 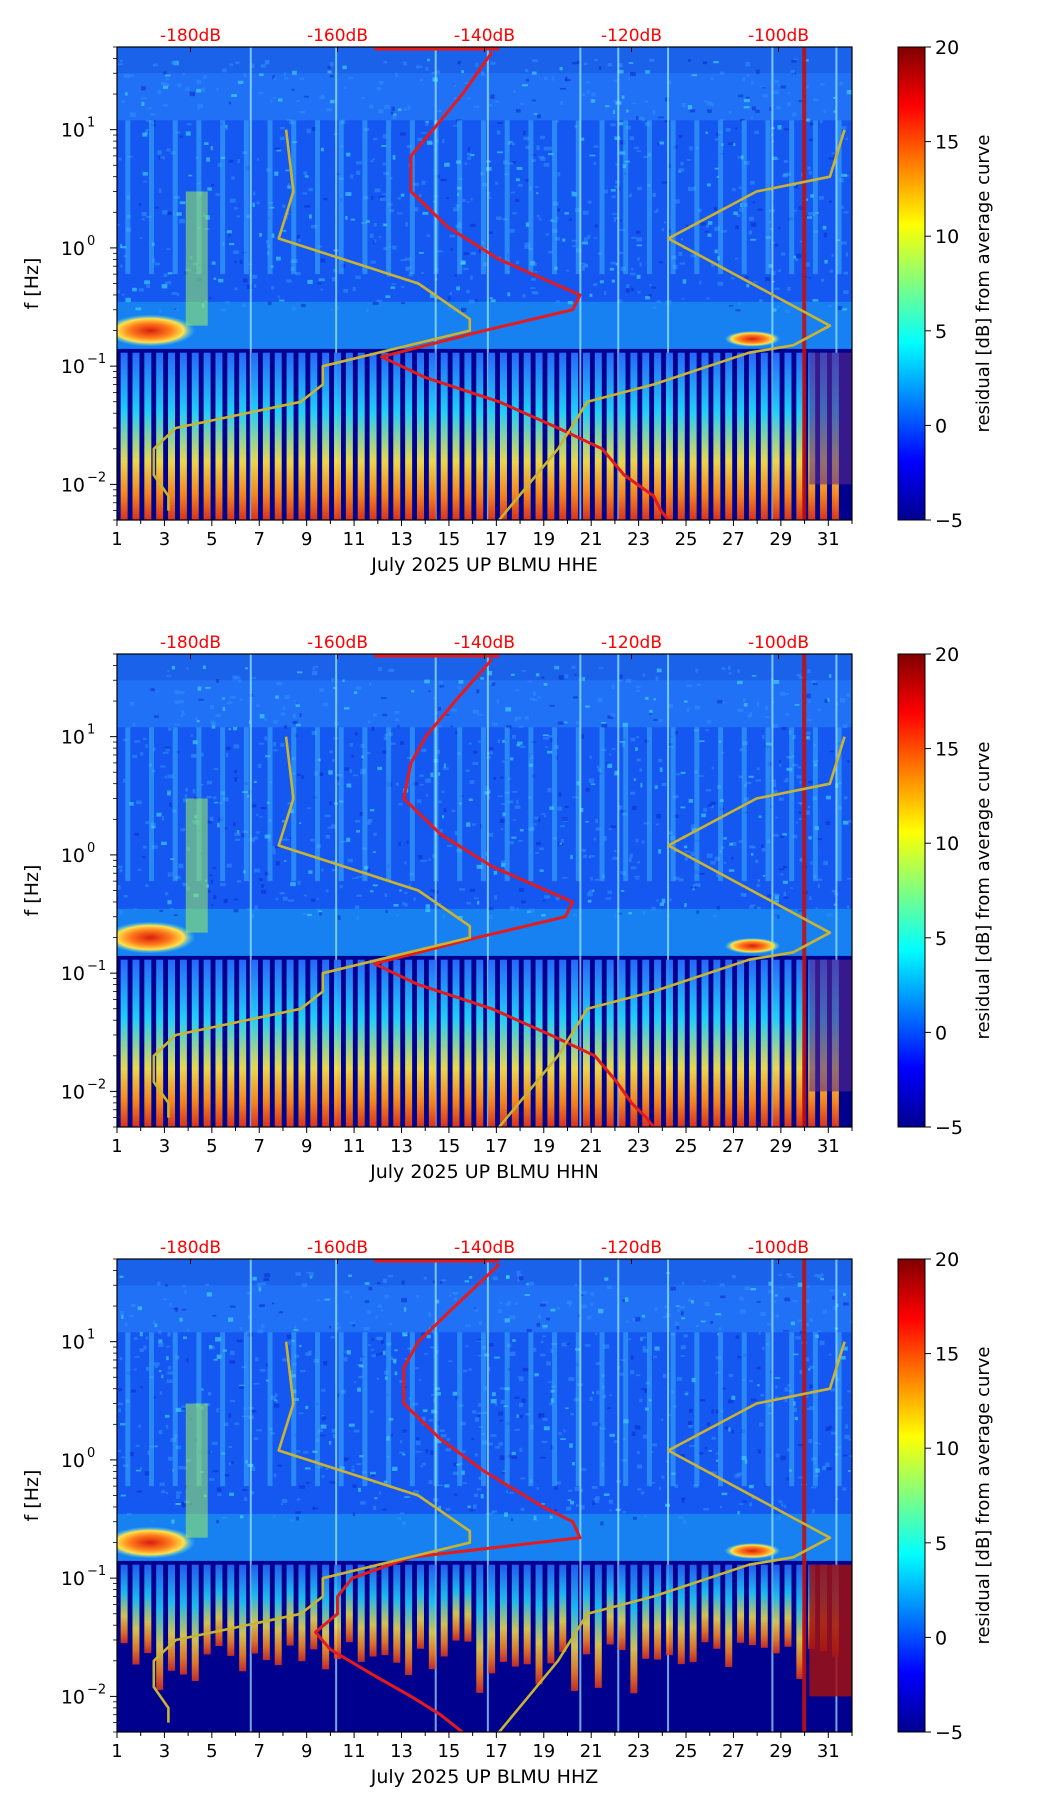 I want to click on db-label: -120dB, so click(x=631, y=1248).